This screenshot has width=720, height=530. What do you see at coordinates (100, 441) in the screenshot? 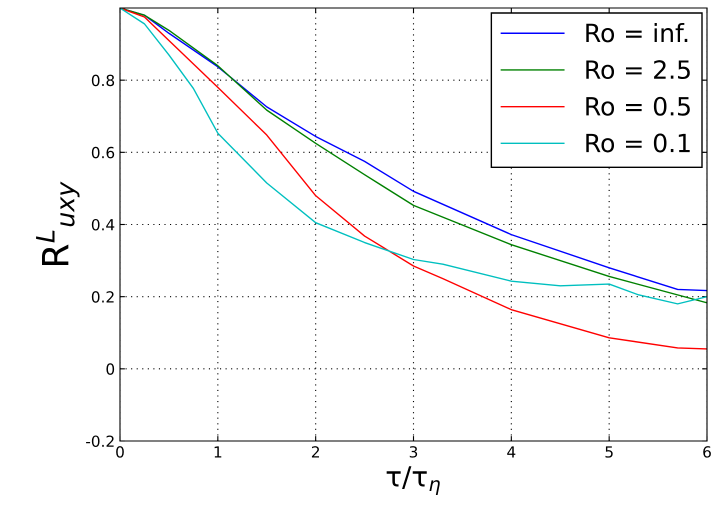
I see `y-tick-label: -0.2` at bounding box center [100, 441].